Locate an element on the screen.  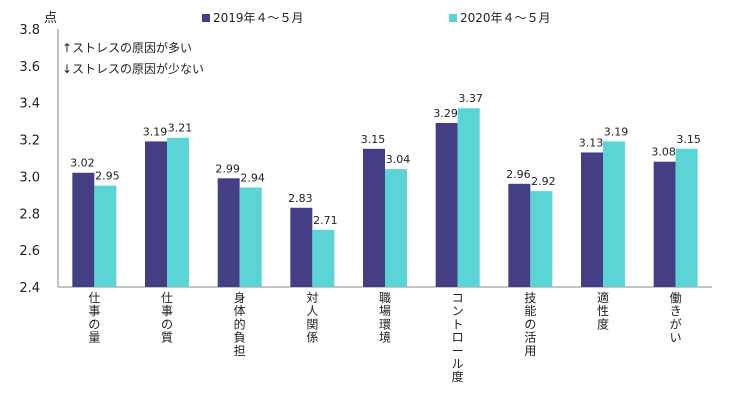
data-label: 2.99 is located at coordinates (227, 168).